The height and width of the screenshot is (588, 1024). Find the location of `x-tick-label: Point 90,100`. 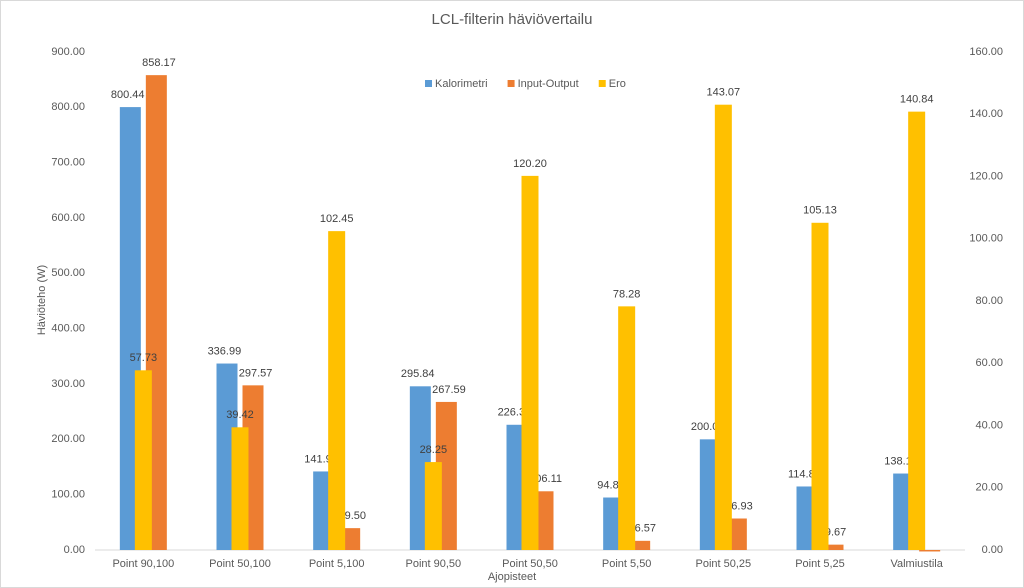

x-tick-label: Point 90,100 is located at coordinates (143, 564).